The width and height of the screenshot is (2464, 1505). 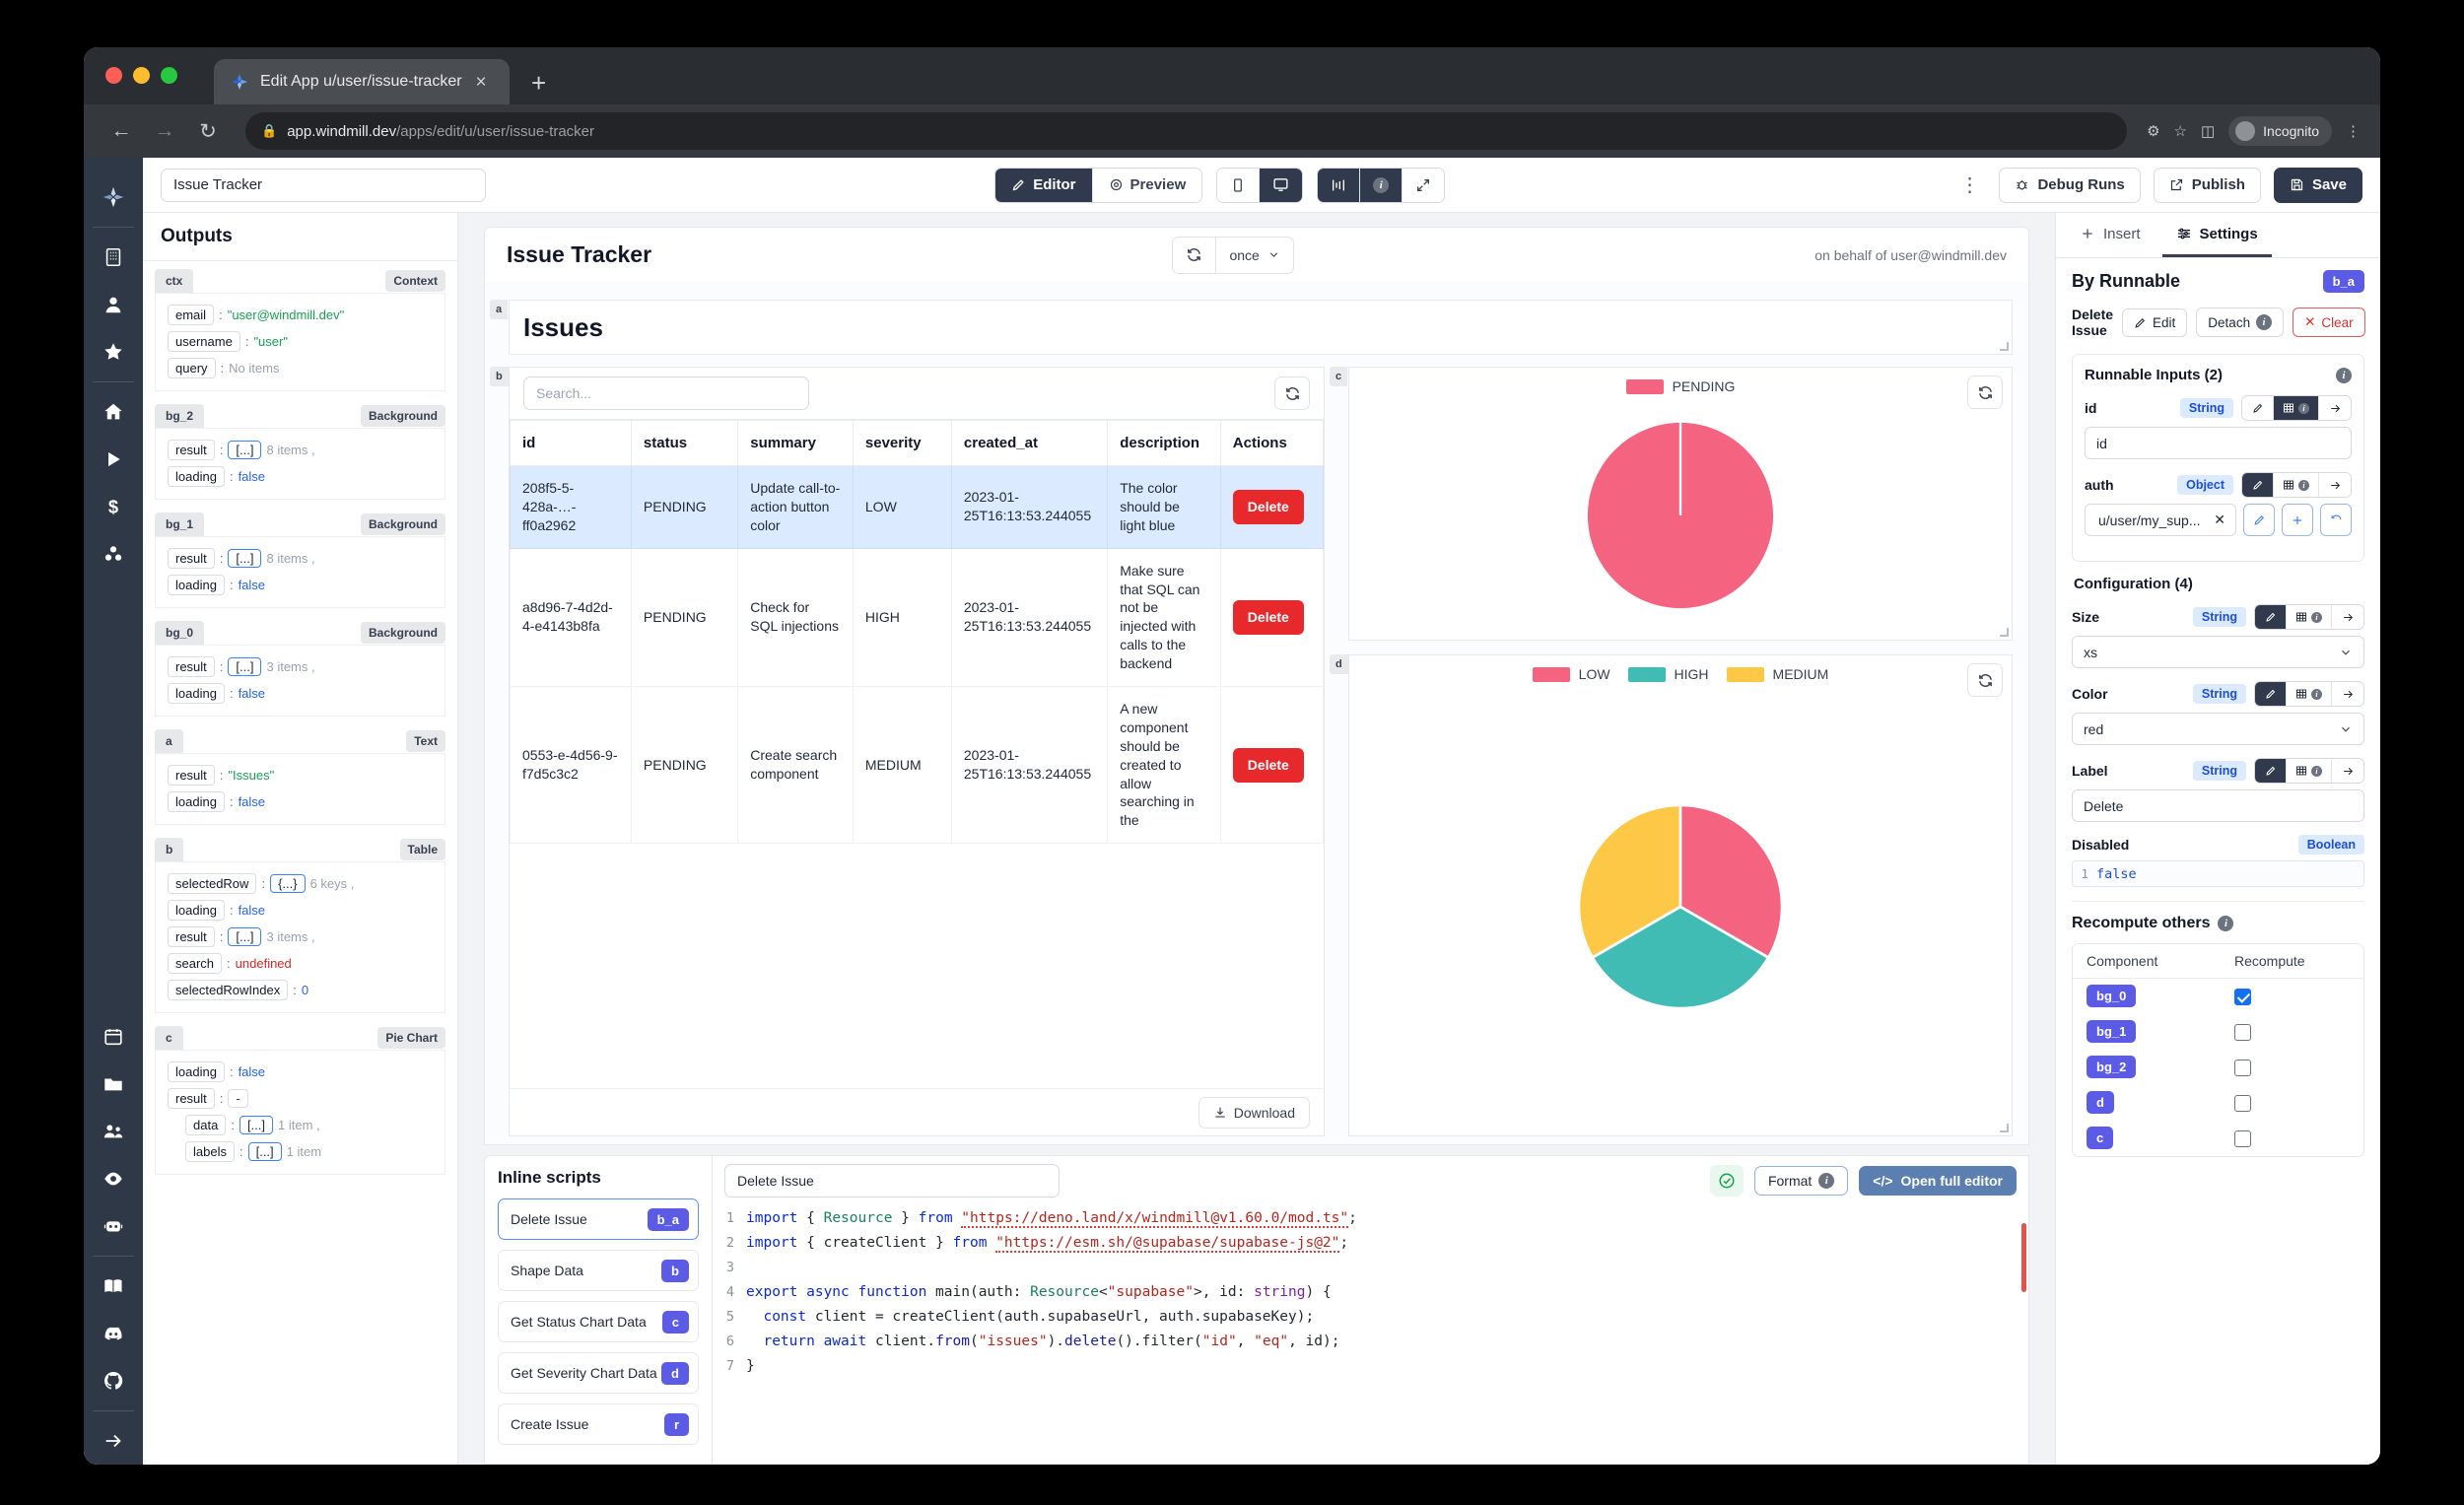 I want to click on bookmark-star-icon: ☆, so click(x=2180, y=131).